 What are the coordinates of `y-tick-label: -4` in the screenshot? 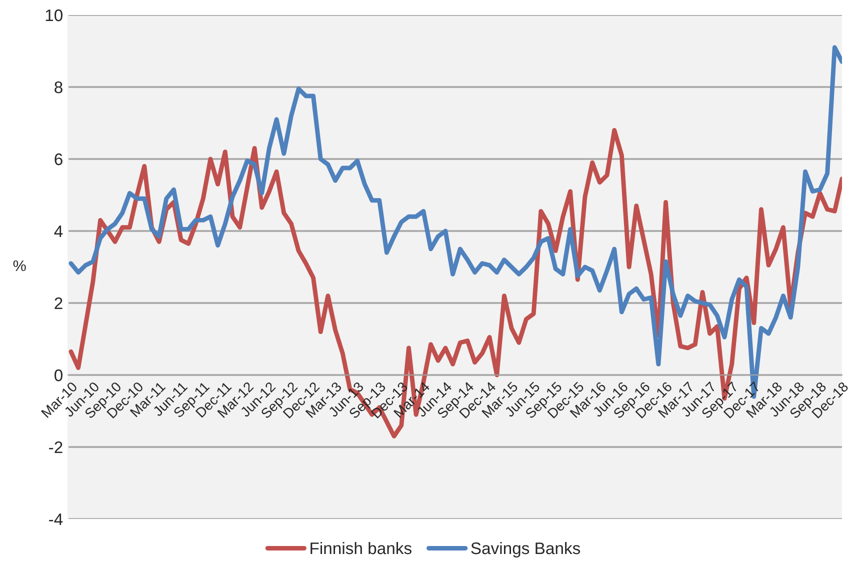 It's located at (56, 520).